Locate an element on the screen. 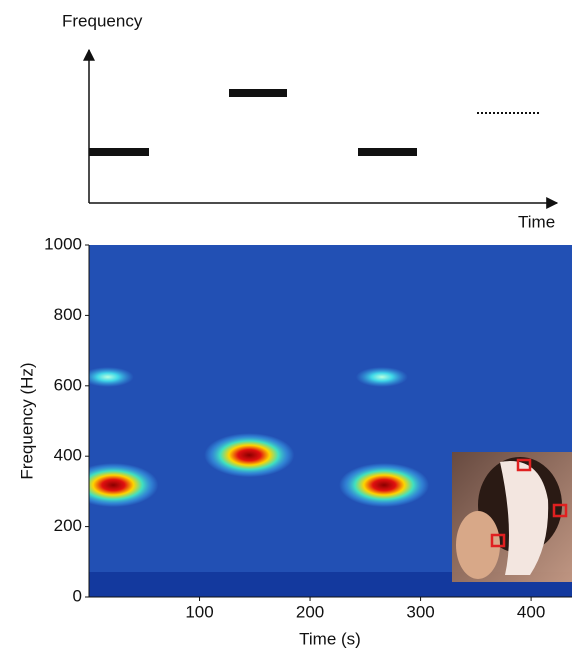  y-tick-label: 400 is located at coordinates (68, 455).